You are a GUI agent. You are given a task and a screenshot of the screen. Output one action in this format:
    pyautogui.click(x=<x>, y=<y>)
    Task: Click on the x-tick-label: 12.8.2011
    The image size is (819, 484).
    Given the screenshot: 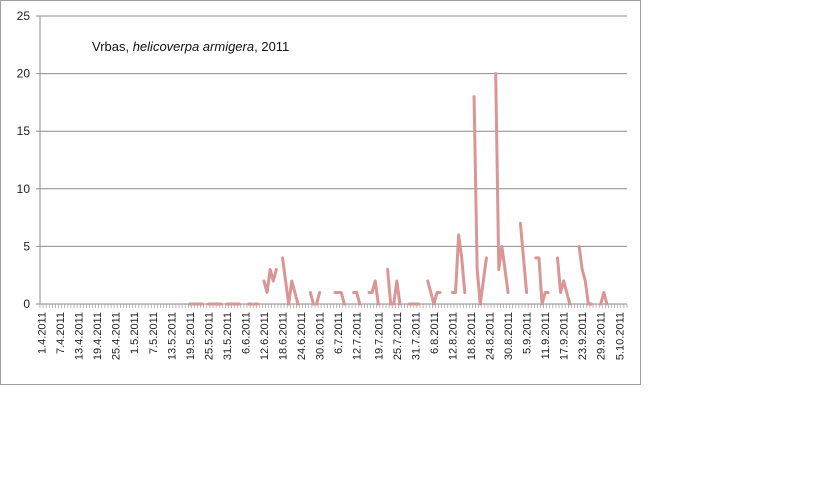 What is the action you would take?
    pyautogui.click(x=453, y=336)
    